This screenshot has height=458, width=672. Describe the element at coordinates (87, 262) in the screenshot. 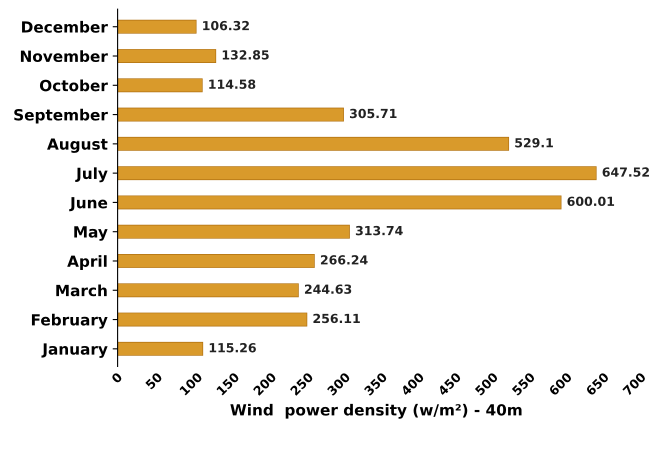

I see `y-tick-label: April` at that location.